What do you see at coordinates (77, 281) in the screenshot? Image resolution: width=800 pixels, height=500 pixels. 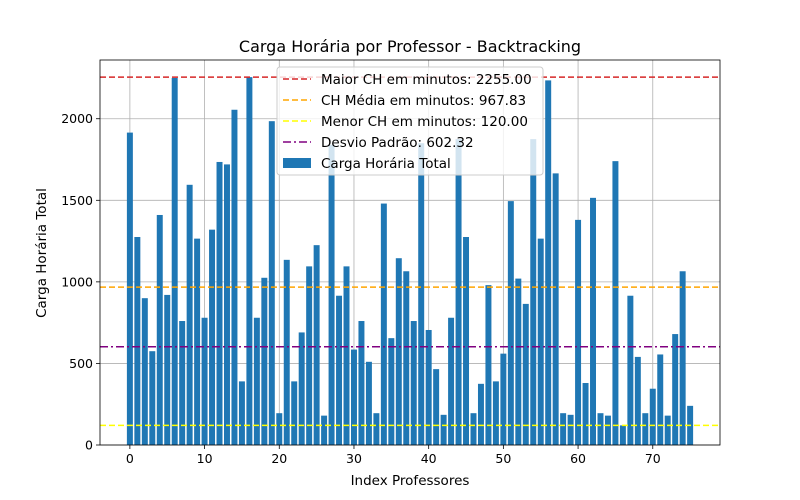 I see `y-tick-label: 1000` at bounding box center [77, 281].